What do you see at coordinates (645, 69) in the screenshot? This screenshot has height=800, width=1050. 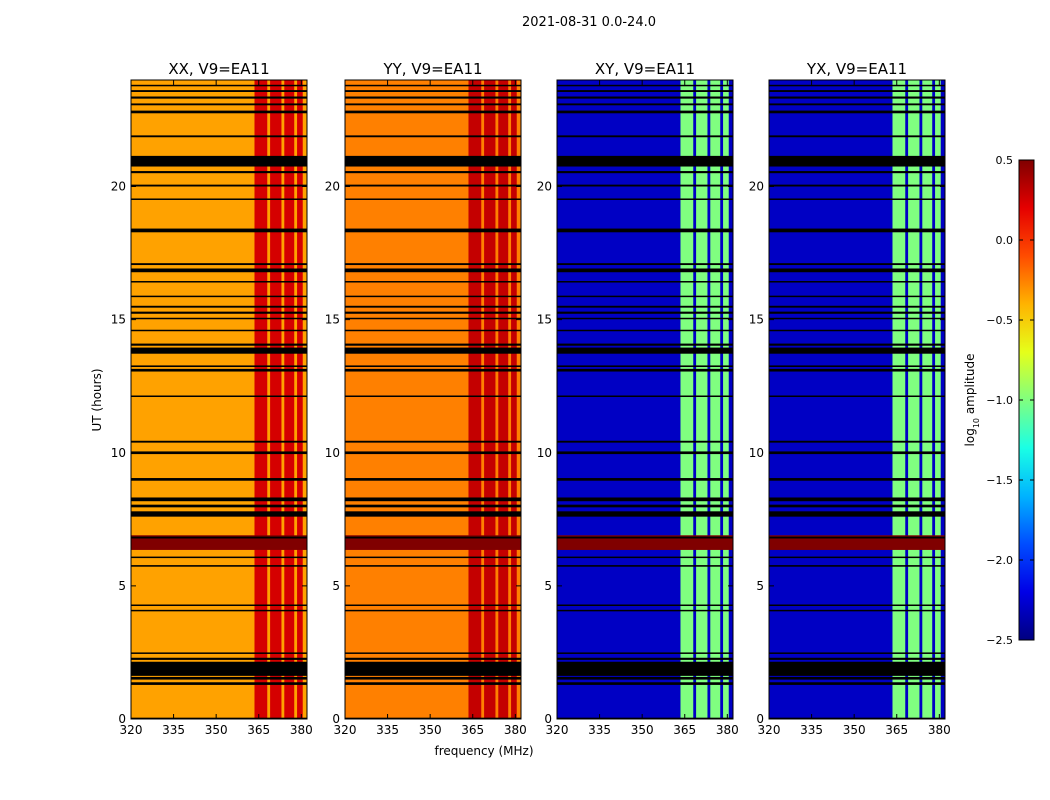 I see `panel-title: XY, V9=EA11` at bounding box center [645, 69].